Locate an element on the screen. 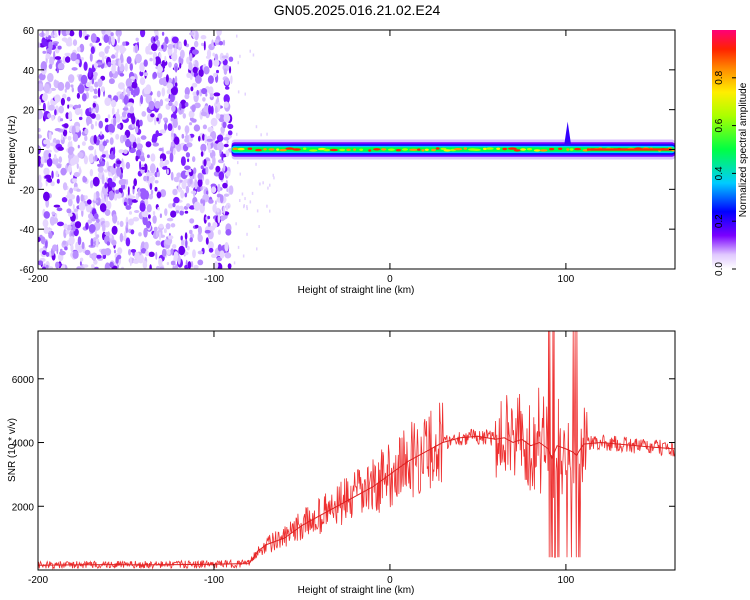  spectrogram-band-core is located at coordinates (517, 150).